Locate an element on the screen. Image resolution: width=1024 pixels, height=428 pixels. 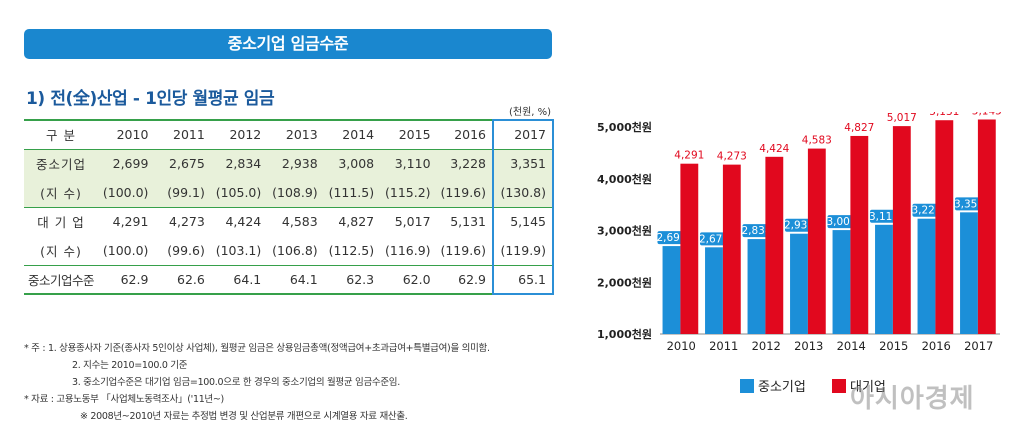
table-cell: (119.9) is located at coordinates (523, 250).